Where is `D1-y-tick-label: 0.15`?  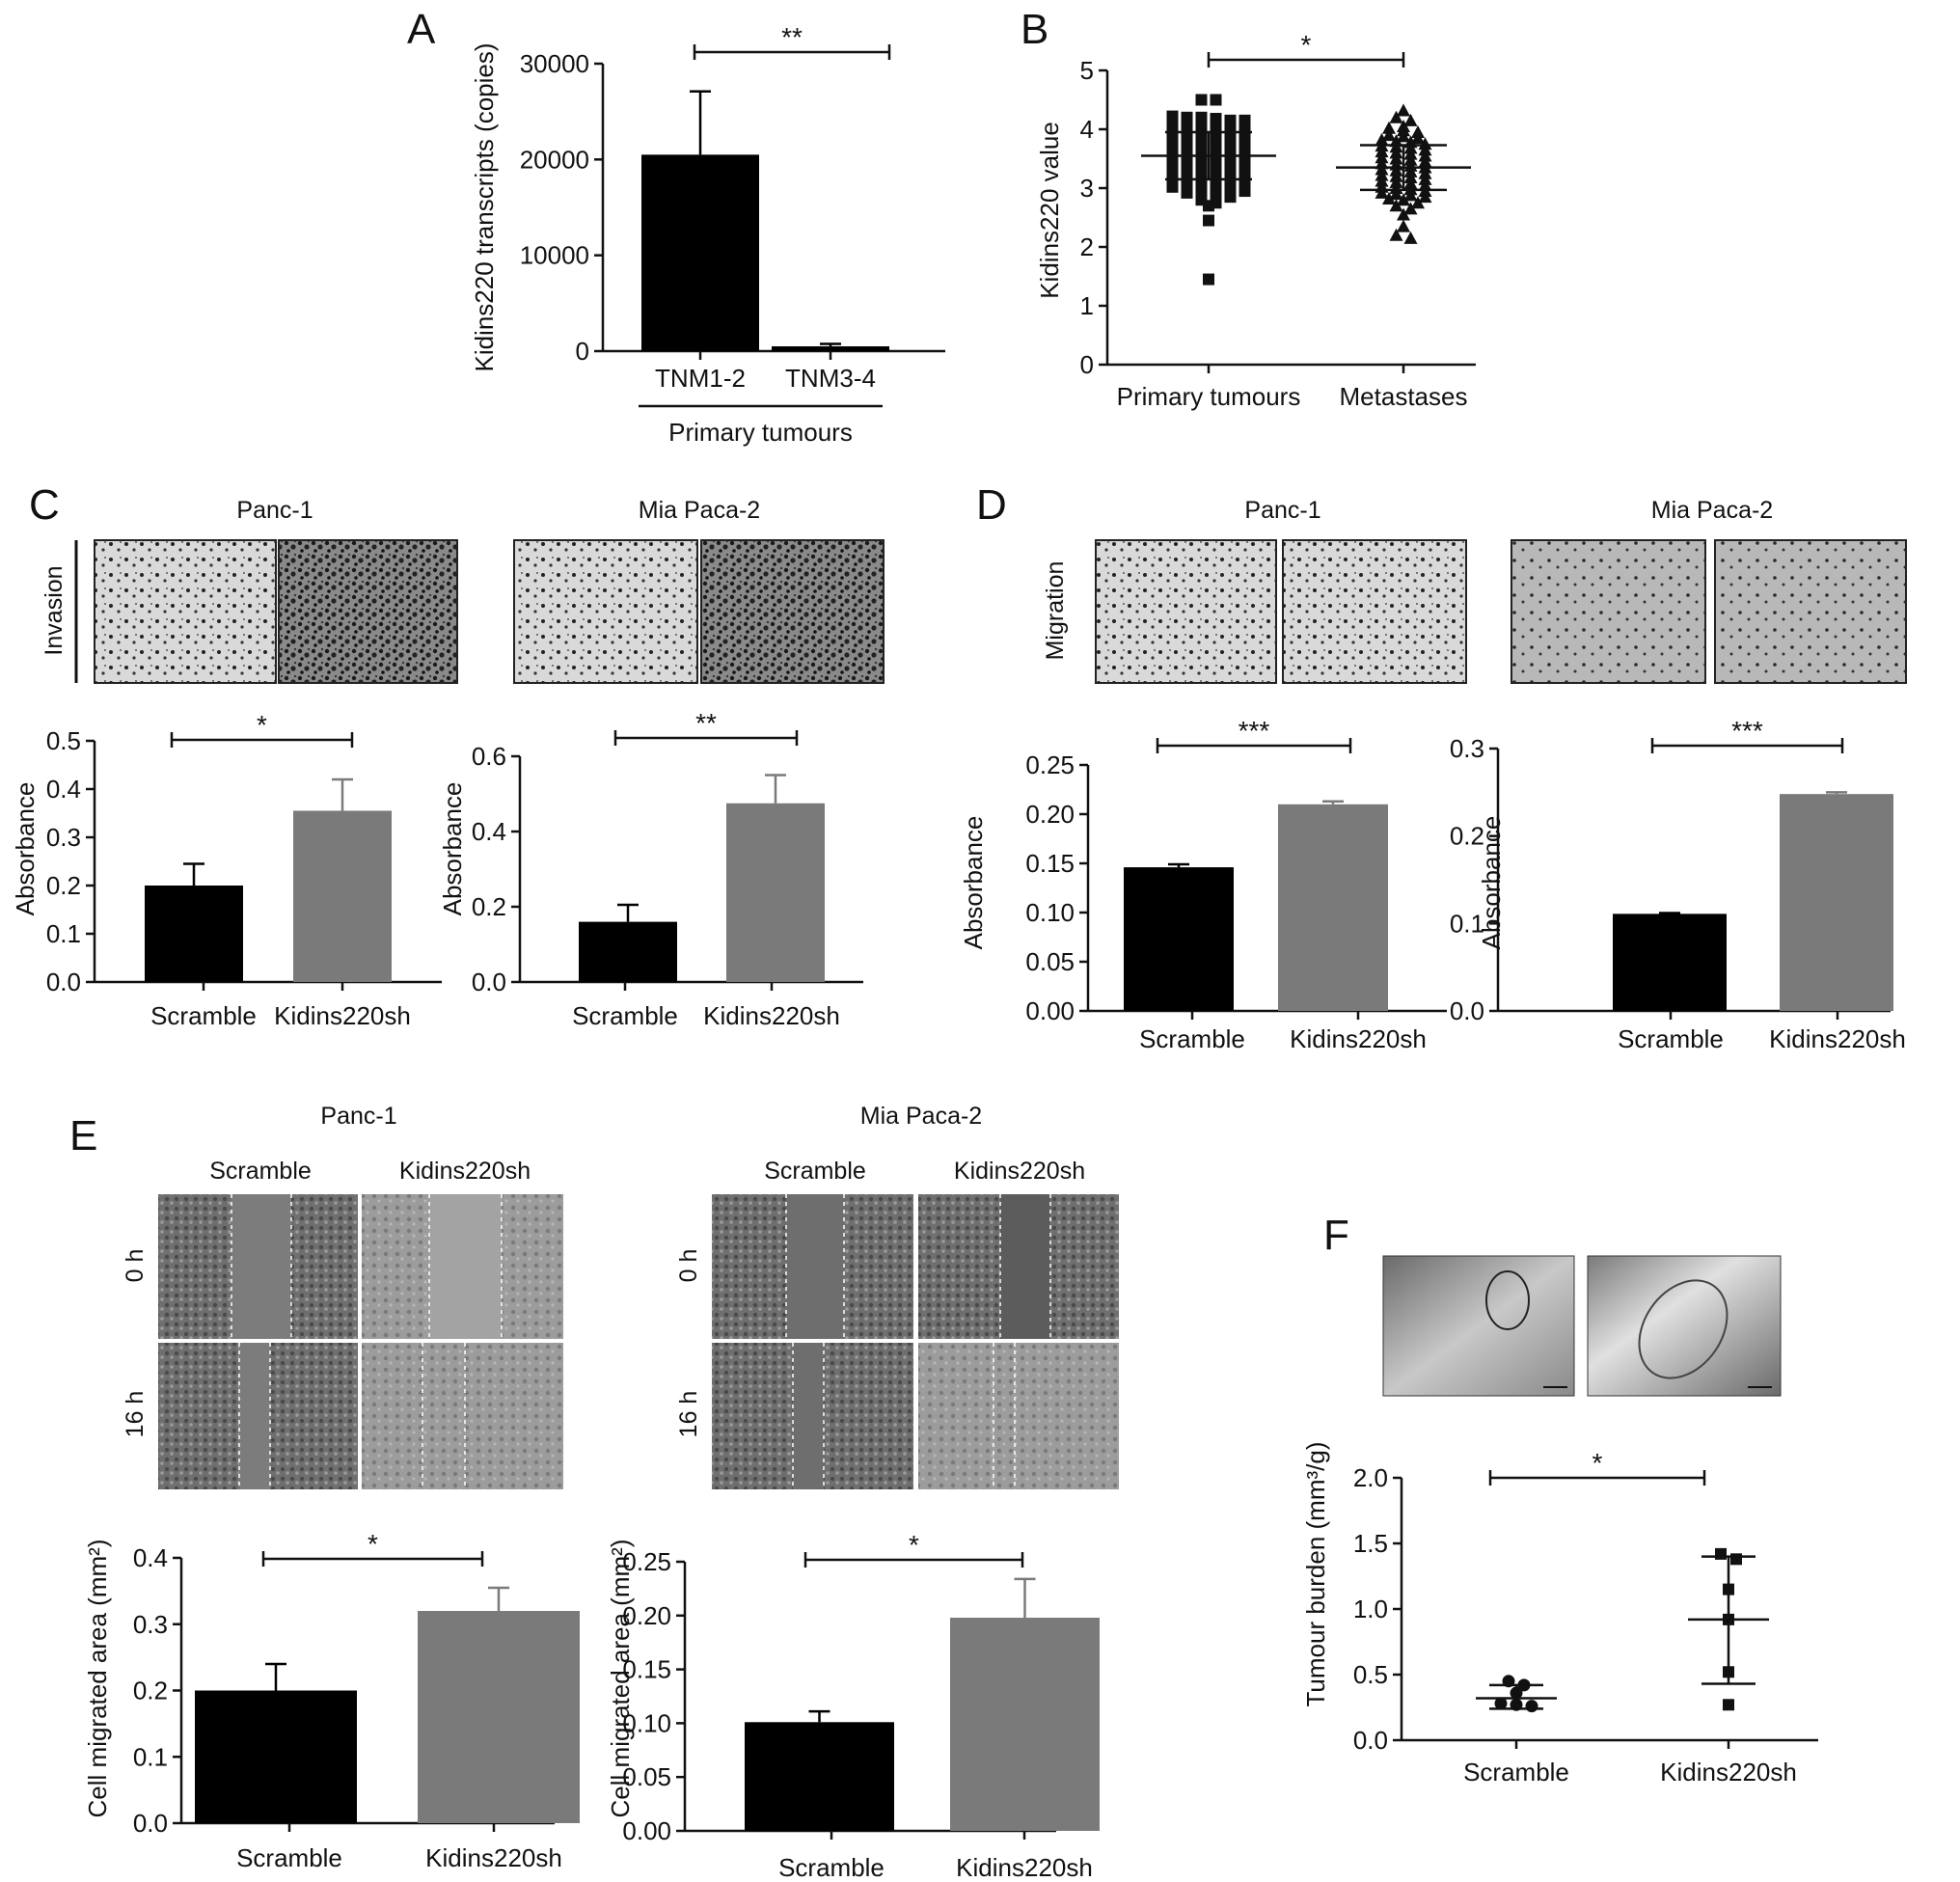 D1-y-tick-label: 0.15 is located at coordinates (1050, 863).